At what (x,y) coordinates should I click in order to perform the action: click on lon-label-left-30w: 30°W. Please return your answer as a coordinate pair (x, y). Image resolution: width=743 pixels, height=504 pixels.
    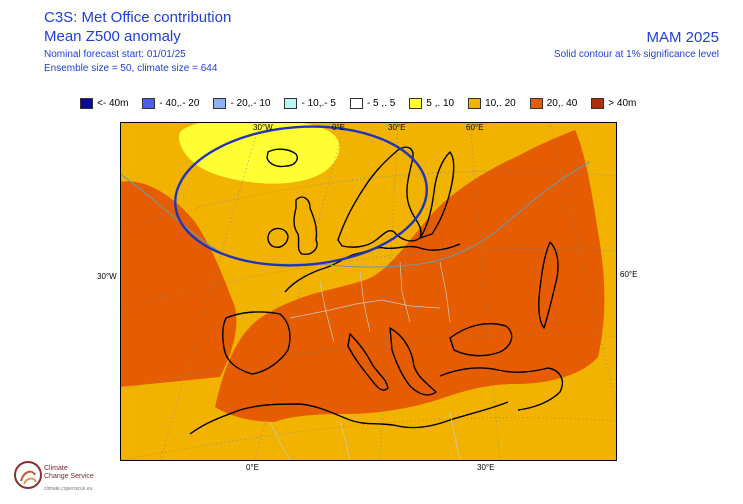
    Looking at the image, I should click on (107, 276).